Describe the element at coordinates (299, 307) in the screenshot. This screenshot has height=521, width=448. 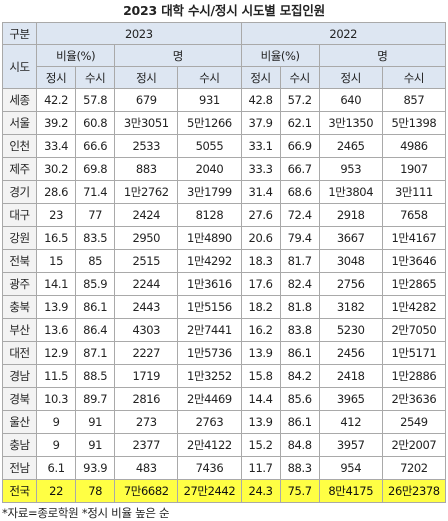
I see `value-cell: 81.8` at that location.